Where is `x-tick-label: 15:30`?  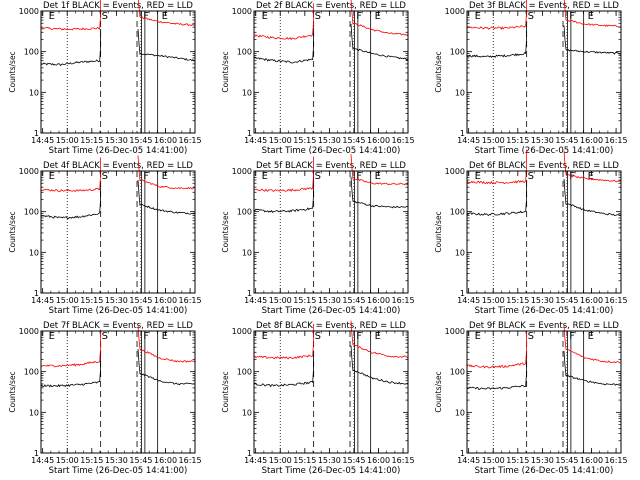
x-tick-label: 15:30 is located at coordinates (542, 460).